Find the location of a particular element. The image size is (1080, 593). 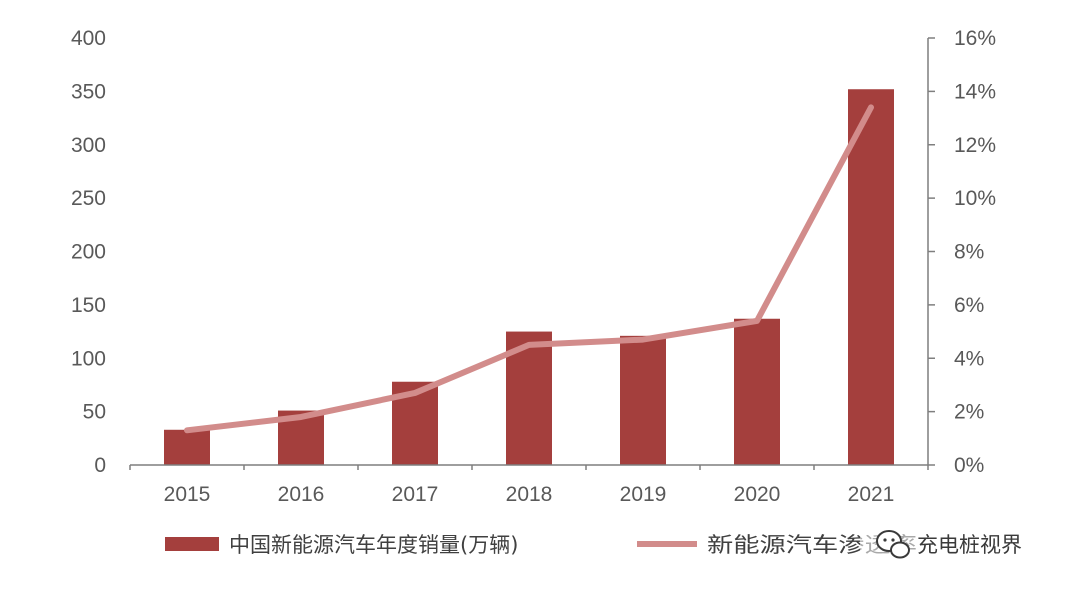

bar-2020 is located at coordinates (757, 391).